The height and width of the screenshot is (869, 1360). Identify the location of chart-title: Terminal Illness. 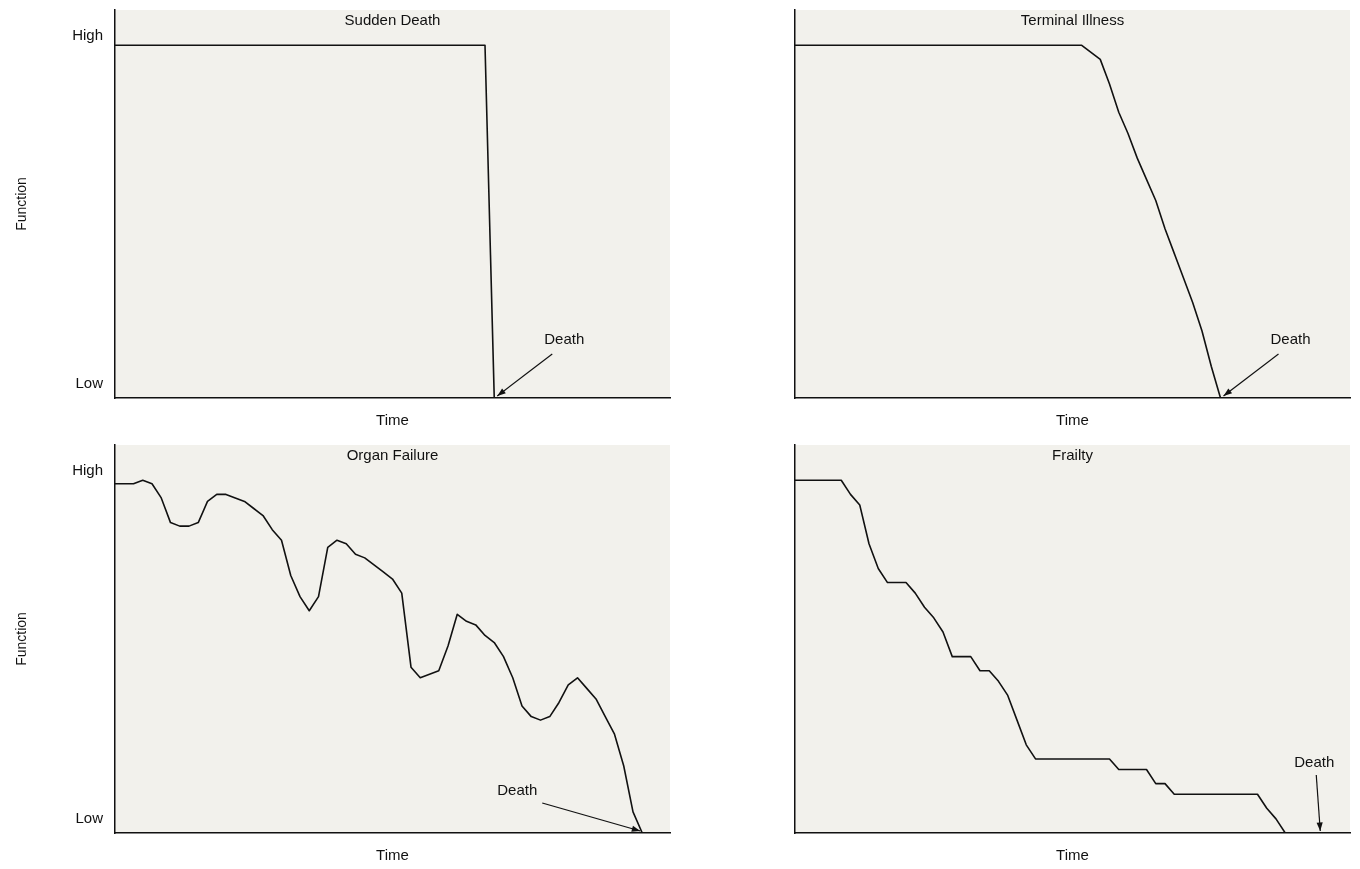
(1072, 19).